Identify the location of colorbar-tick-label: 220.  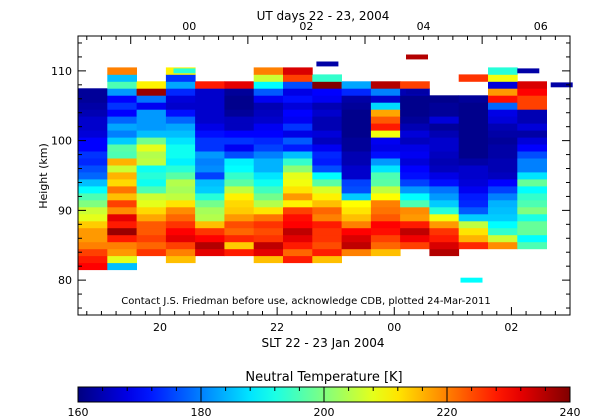
(447, 412).